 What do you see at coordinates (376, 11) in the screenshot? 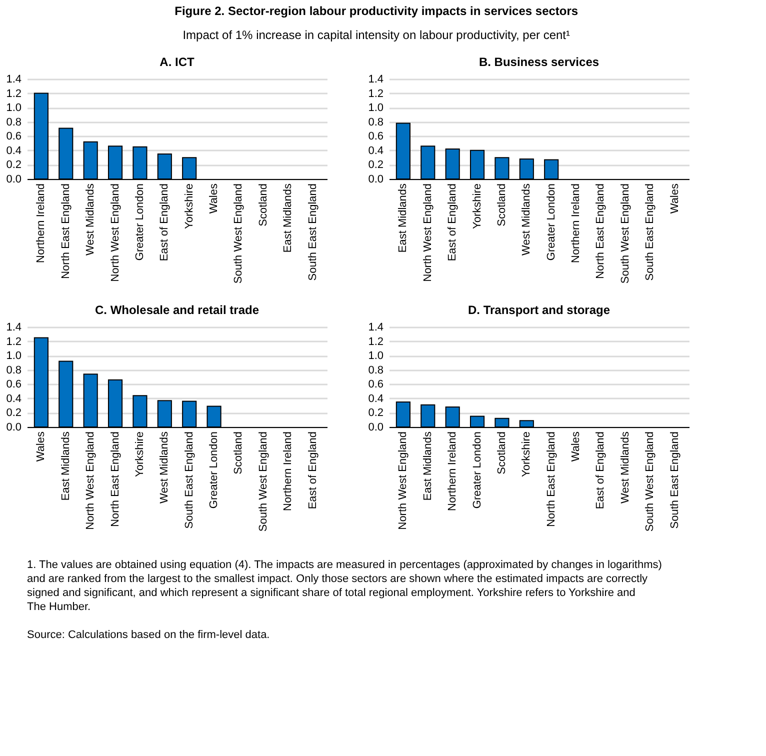
I see `text: Figure 2. Sector-region labour productivity impacts in services sectors` at bounding box center [376, 11].